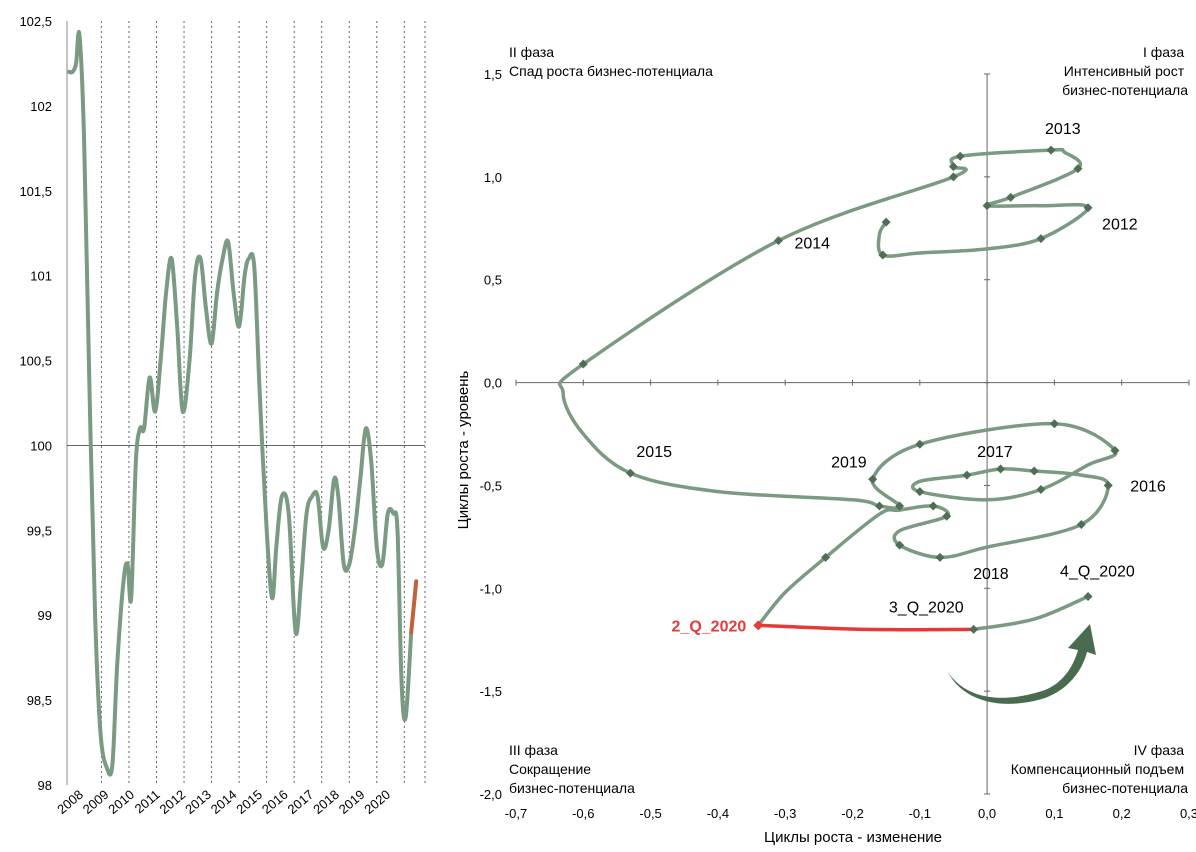 The width and height of the screenshot is (1196, 852). Describe the element at coordinates (463, 449) in the screenshot. I see `right-y-axis-title: Циклы роста - уровень` at that location.